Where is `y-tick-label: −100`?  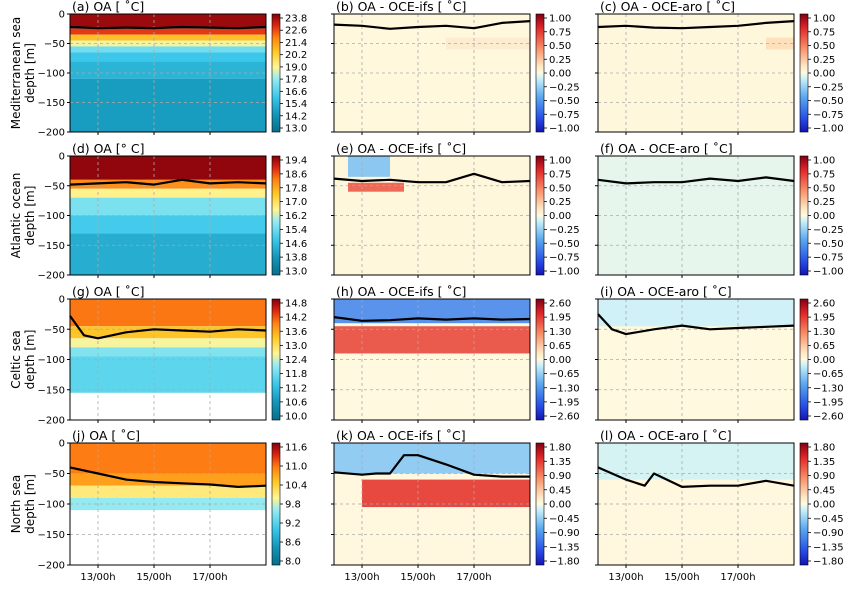 y-tick-label: −100 is located at coordinates (51, 505).